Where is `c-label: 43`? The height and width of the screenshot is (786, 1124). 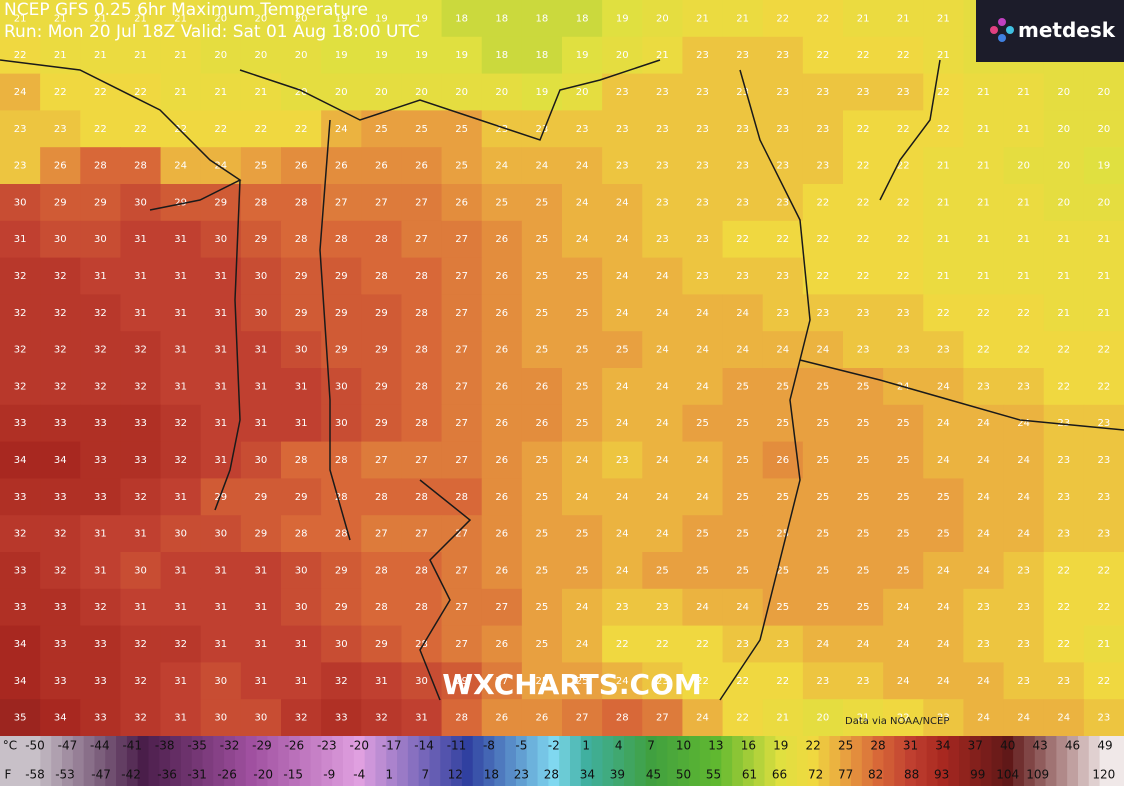 c-label: 43 is located at coordinates (1040, 746).